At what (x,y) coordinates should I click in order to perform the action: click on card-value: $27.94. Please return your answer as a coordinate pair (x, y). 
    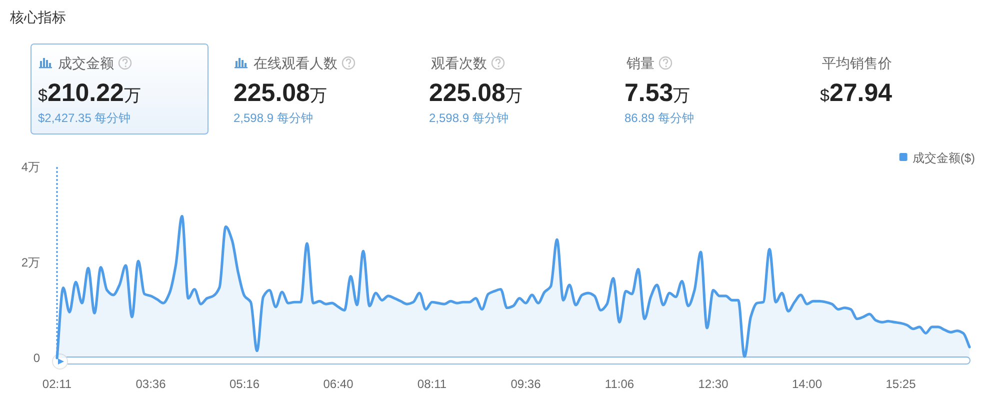
    Looking at the image, I should click on (856, 93).